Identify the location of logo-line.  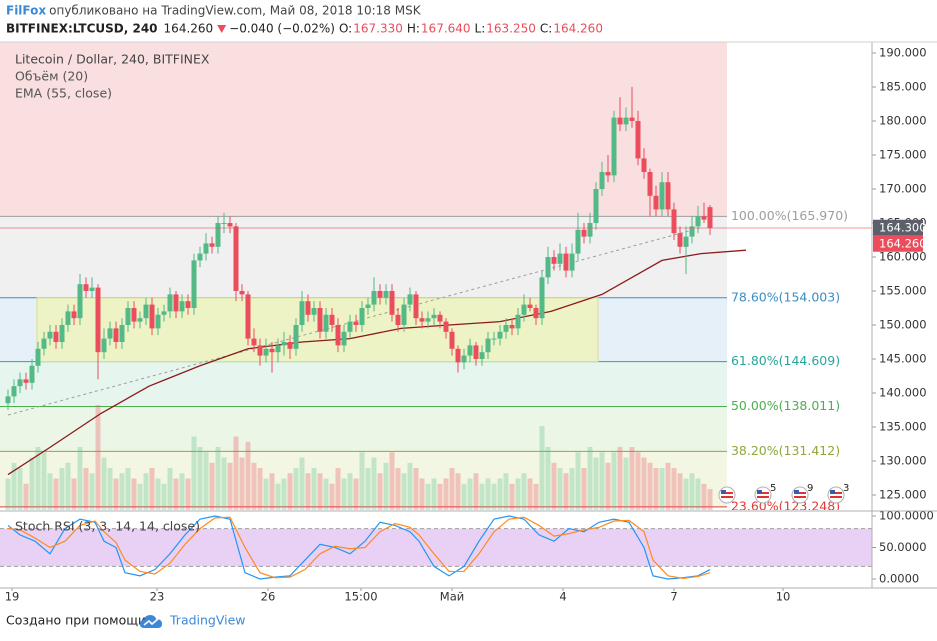
(151, 622).